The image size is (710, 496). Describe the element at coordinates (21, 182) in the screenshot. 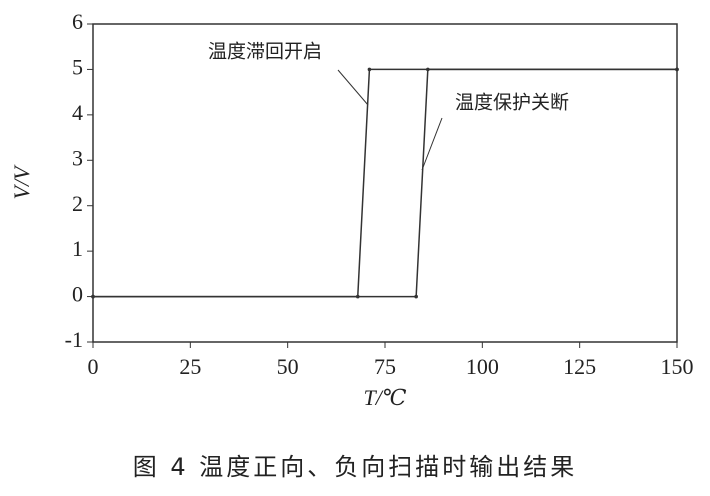

I see `y-axis-label: V/V` at that location.